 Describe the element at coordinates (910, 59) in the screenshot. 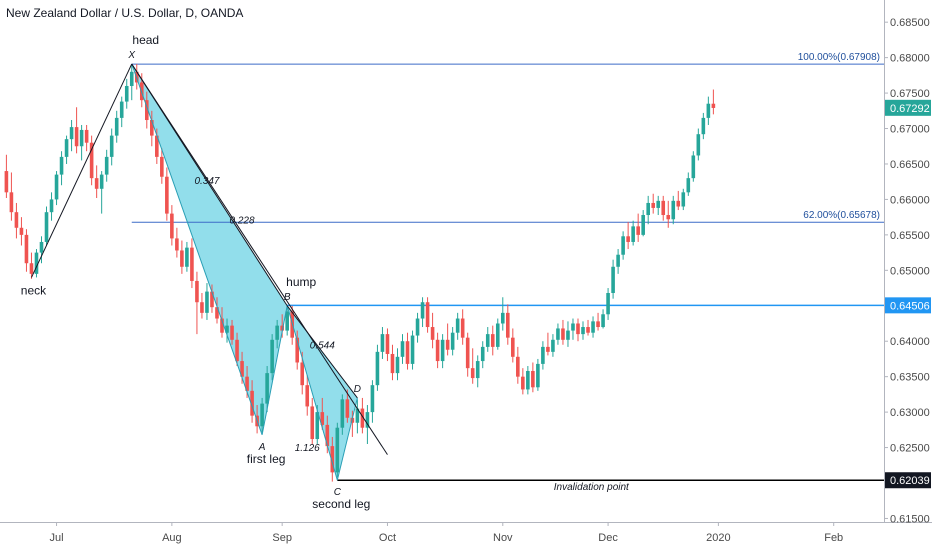

I see `y-tick-label: 0.68000` at that location.